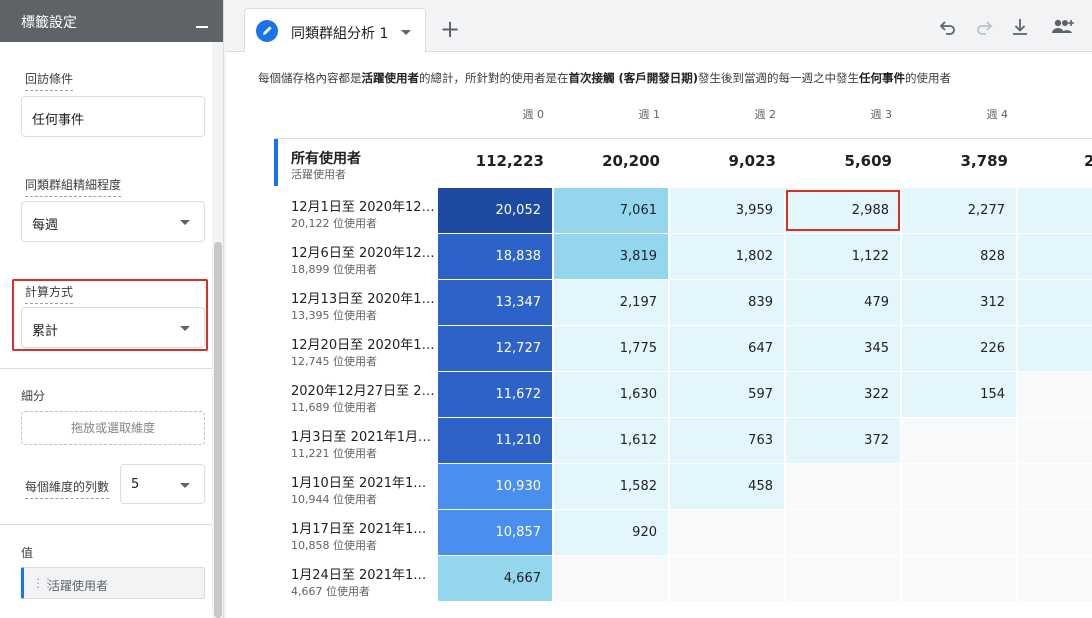 The image size is (1092, 618). Describe the element at coordinates (318, 174) in the screenshot. I see `total-subtitle: 活躍使用者` at that location.